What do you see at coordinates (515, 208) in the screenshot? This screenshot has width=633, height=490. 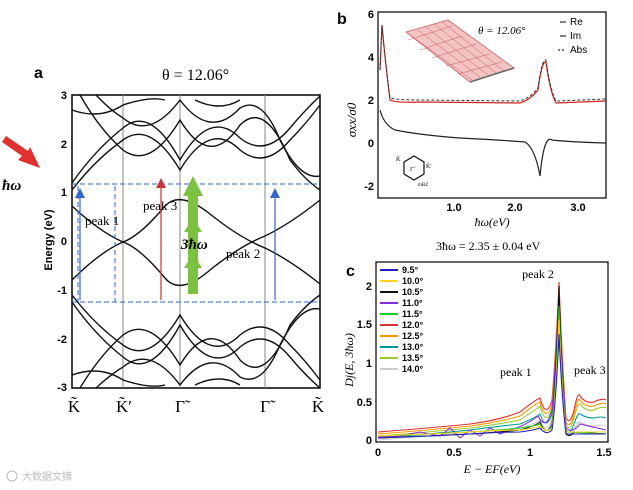 I see `panel-b-xticks: 1.0 2.0 3.0` at bounding box center [515, 208].